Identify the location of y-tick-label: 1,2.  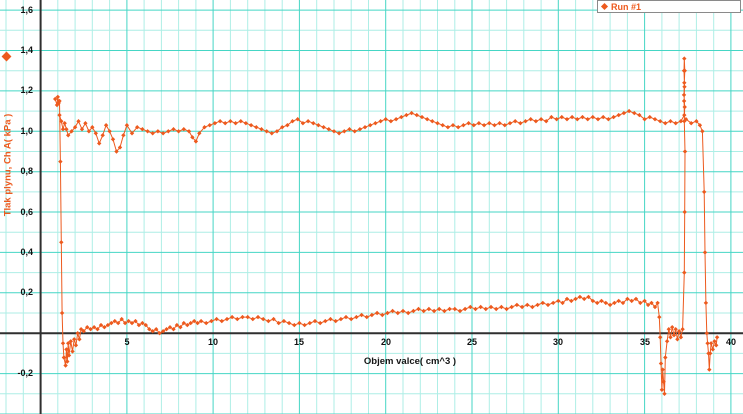
(26, 90).